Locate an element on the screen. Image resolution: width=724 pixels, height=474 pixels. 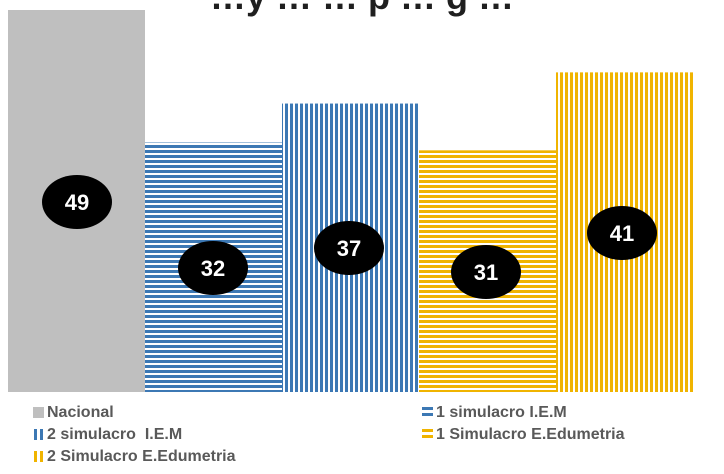
data-label-1: 49 is located at coordinates (77, 202).